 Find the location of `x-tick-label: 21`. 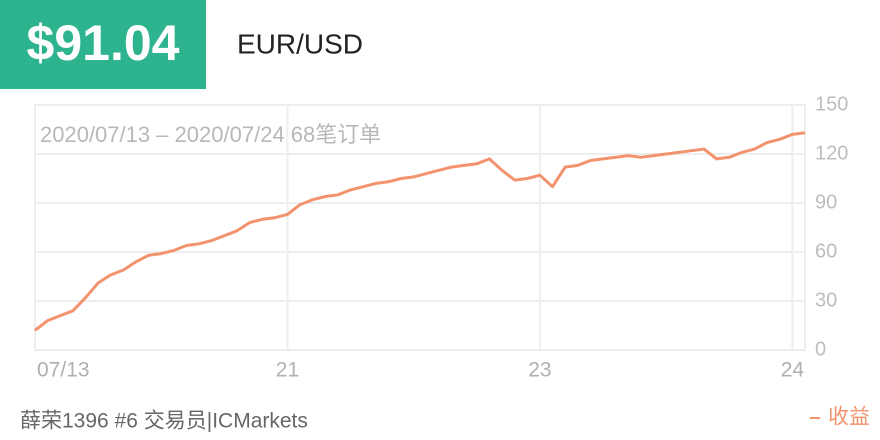

x-tick-label: 21 is located at coordinates (287, 370).